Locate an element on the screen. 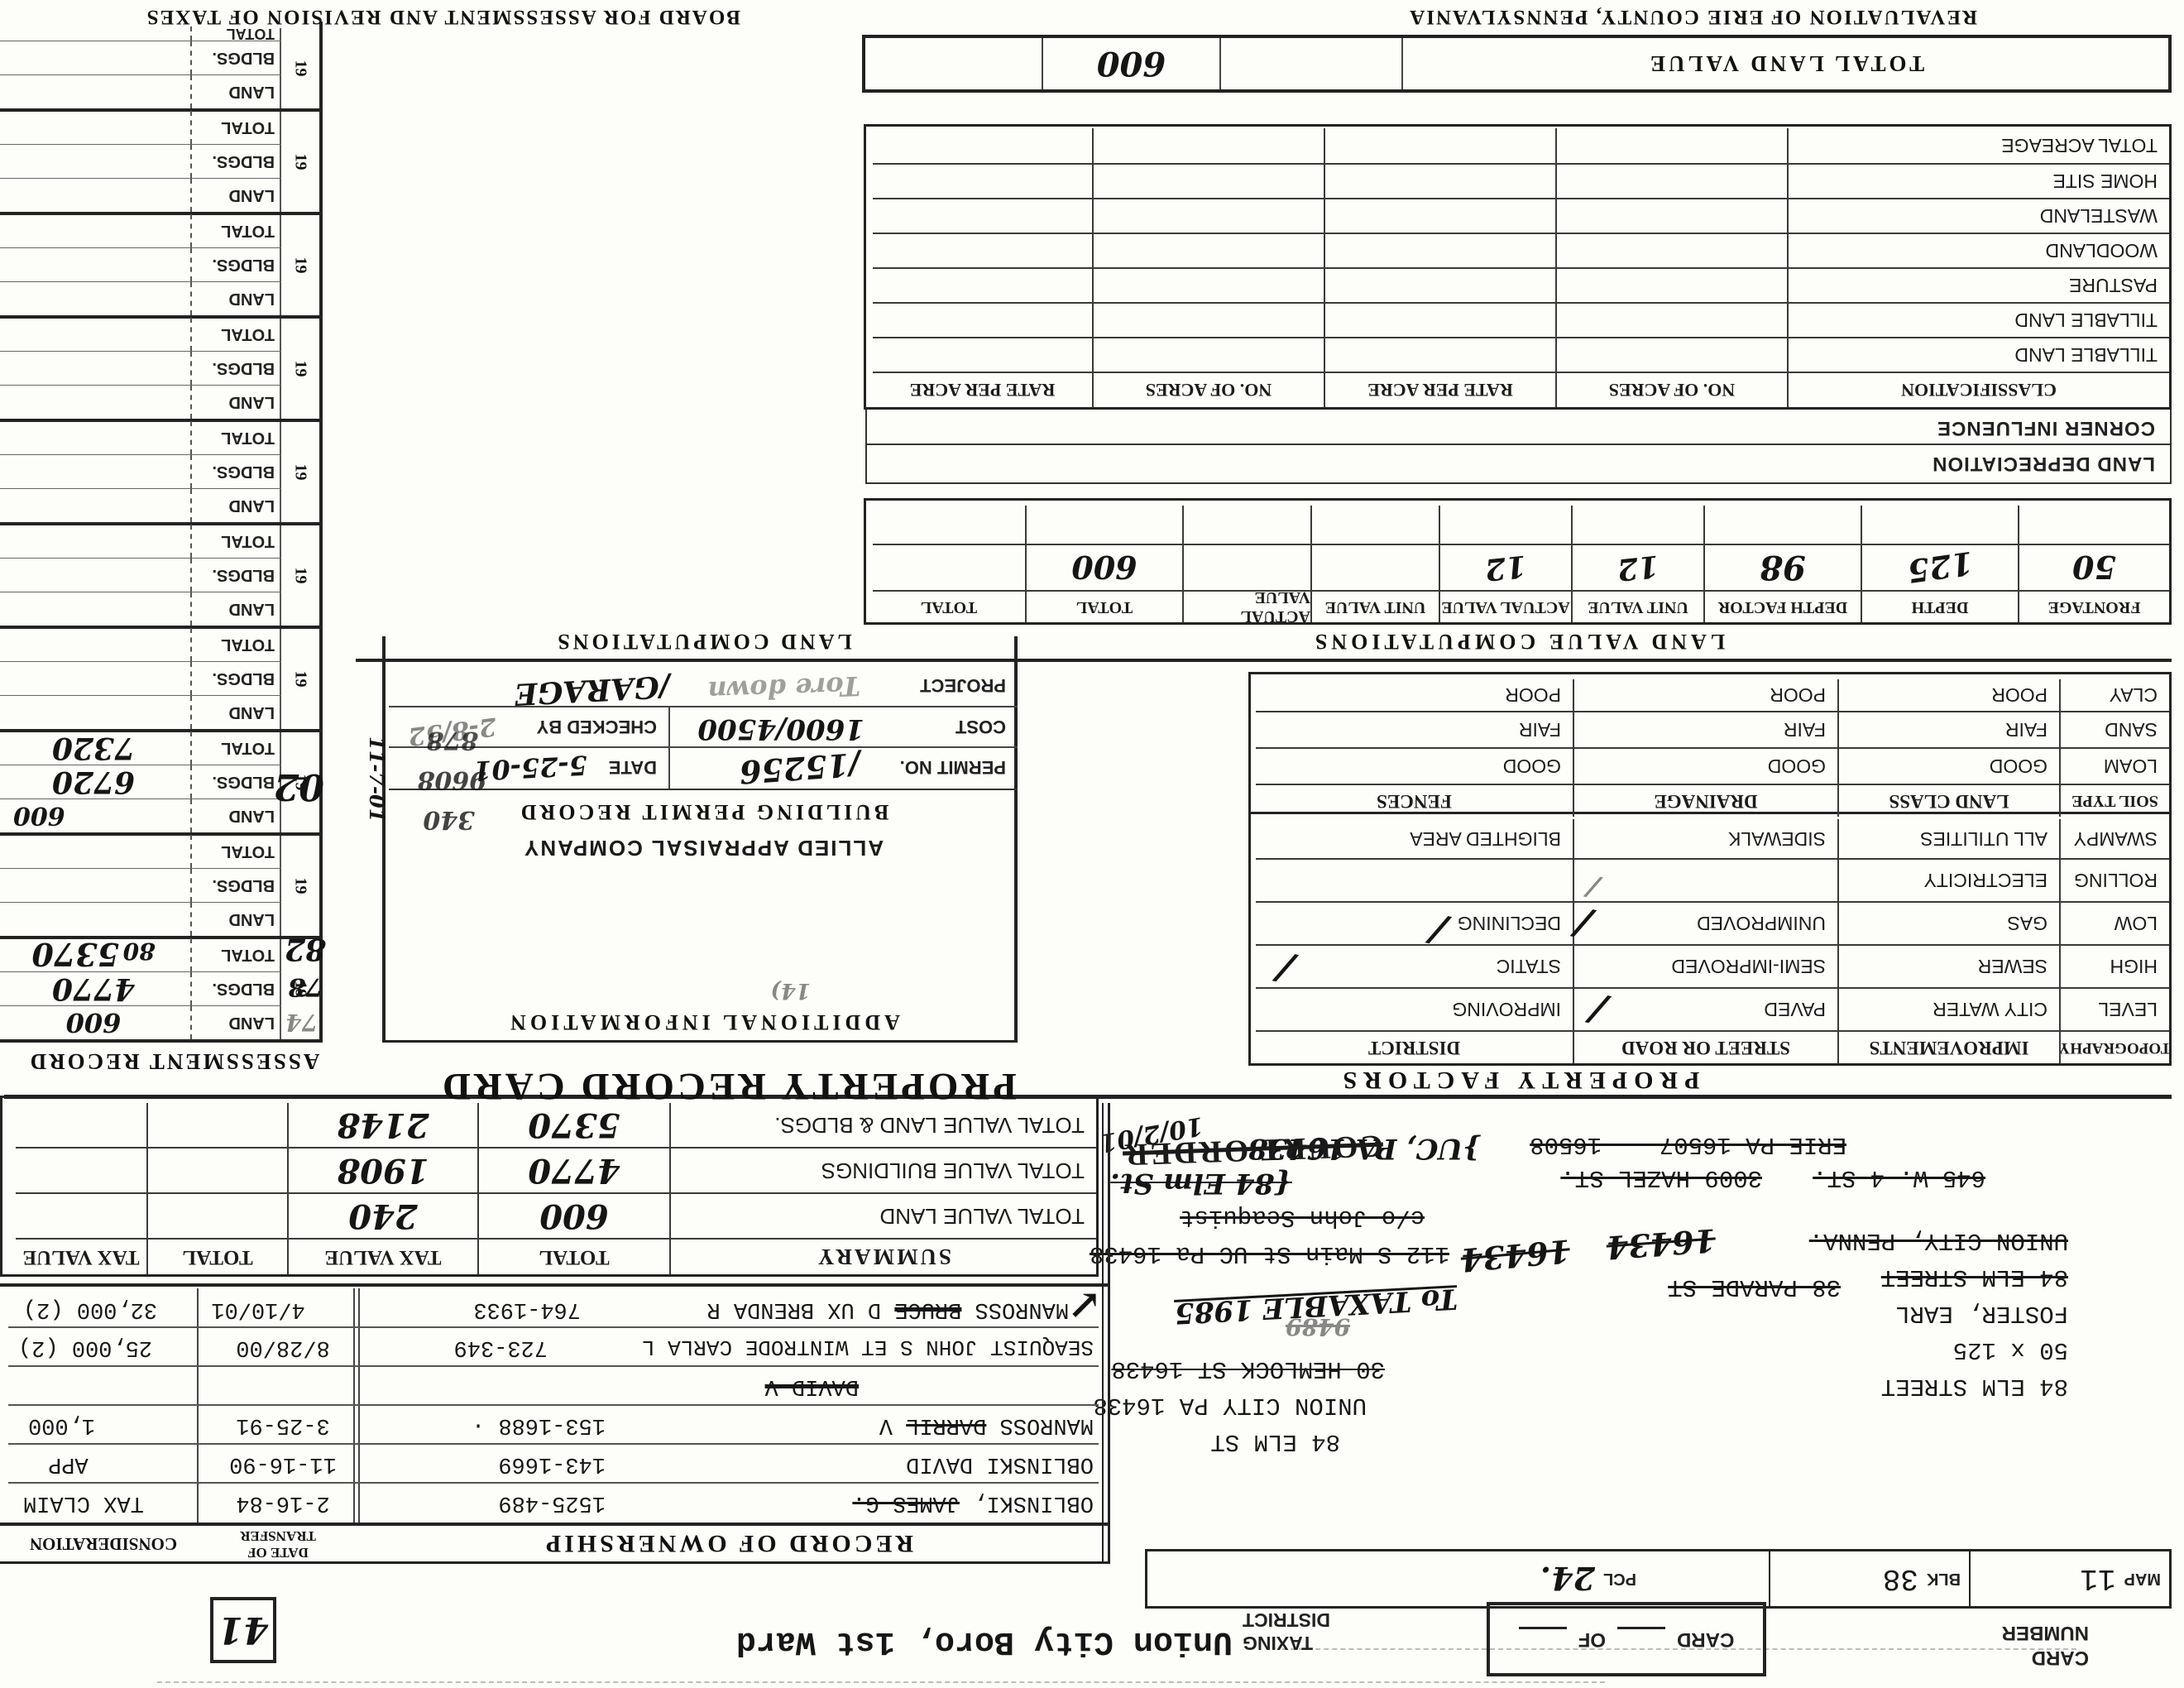  summary-landbldgs-total: 5370 is located at coordinates (574, 1124).